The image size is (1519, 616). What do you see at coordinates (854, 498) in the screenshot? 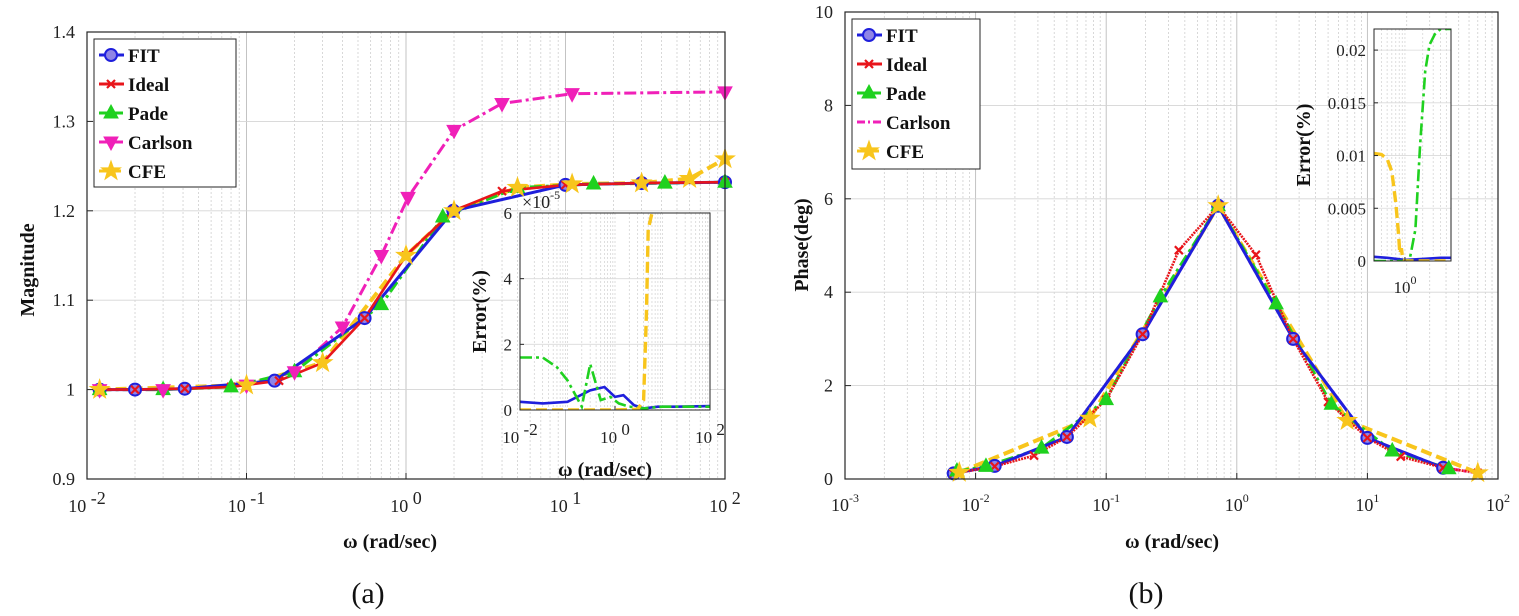
I see `x-tick-label-exp: -3` at bounding box center [854, 498].